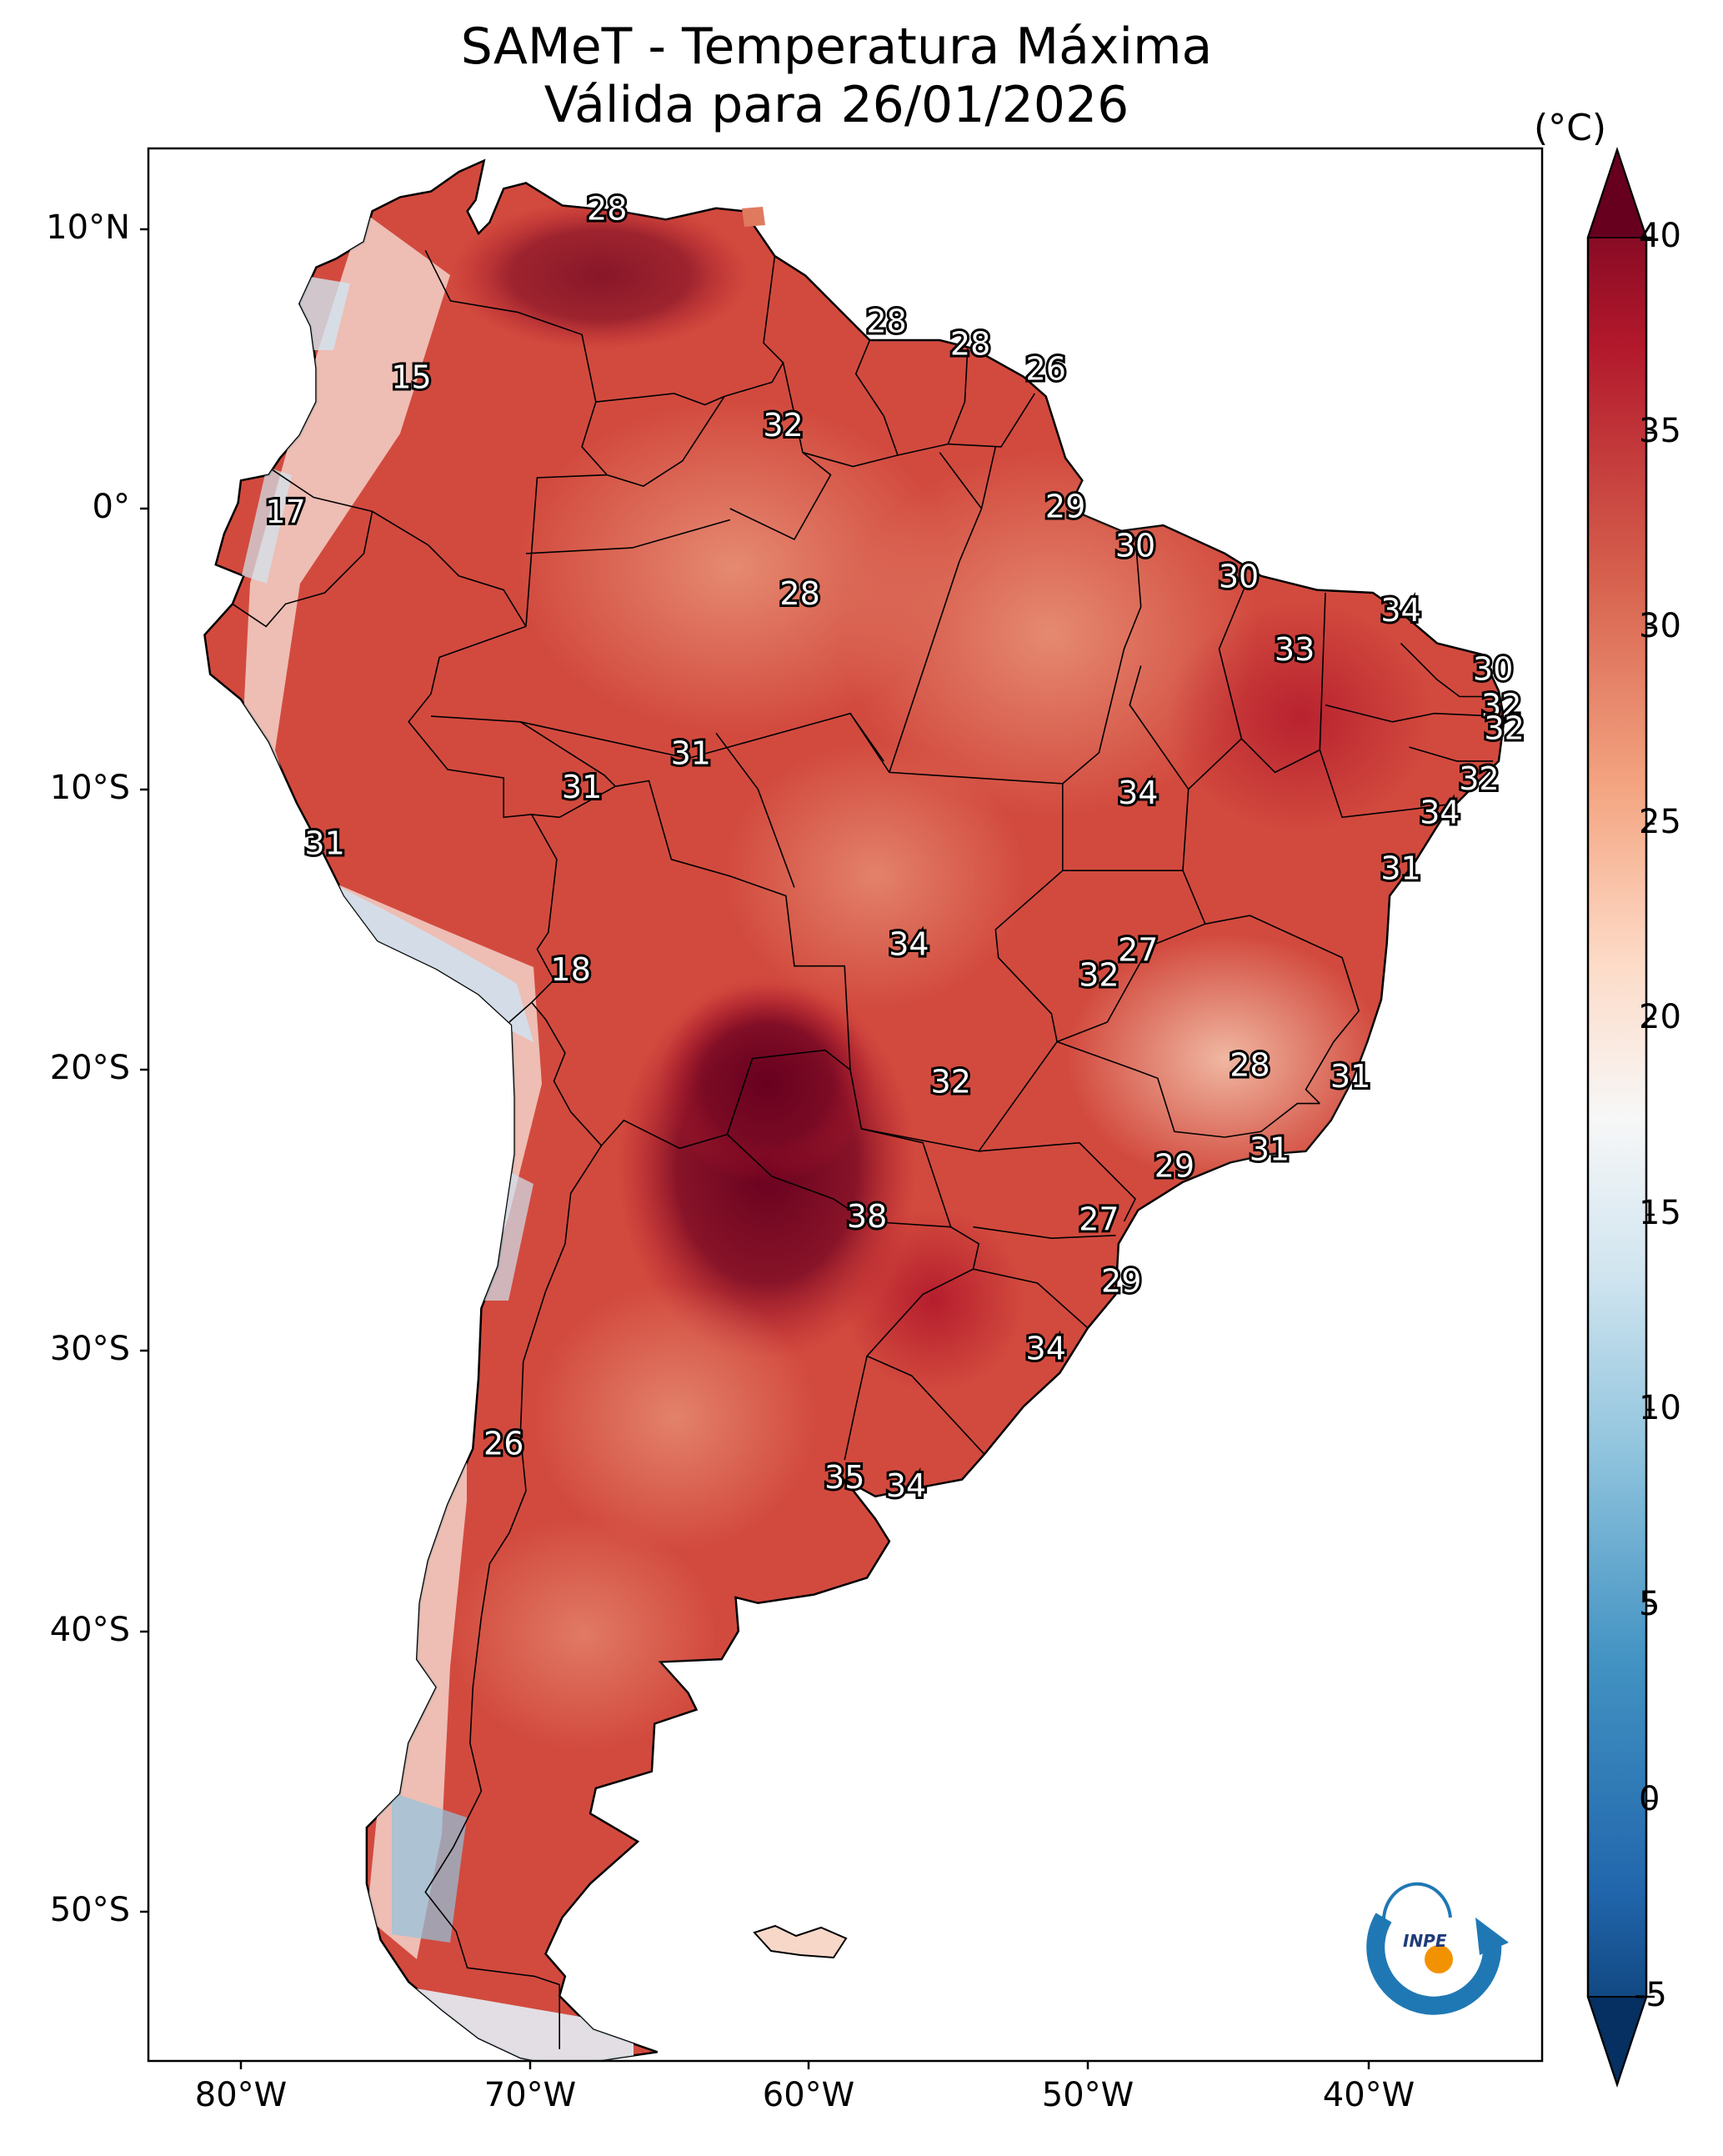 Image resolution: width=1723 pixels, height=2156 pixels. I want to click on temperature-label: 18, so click(571, 970).